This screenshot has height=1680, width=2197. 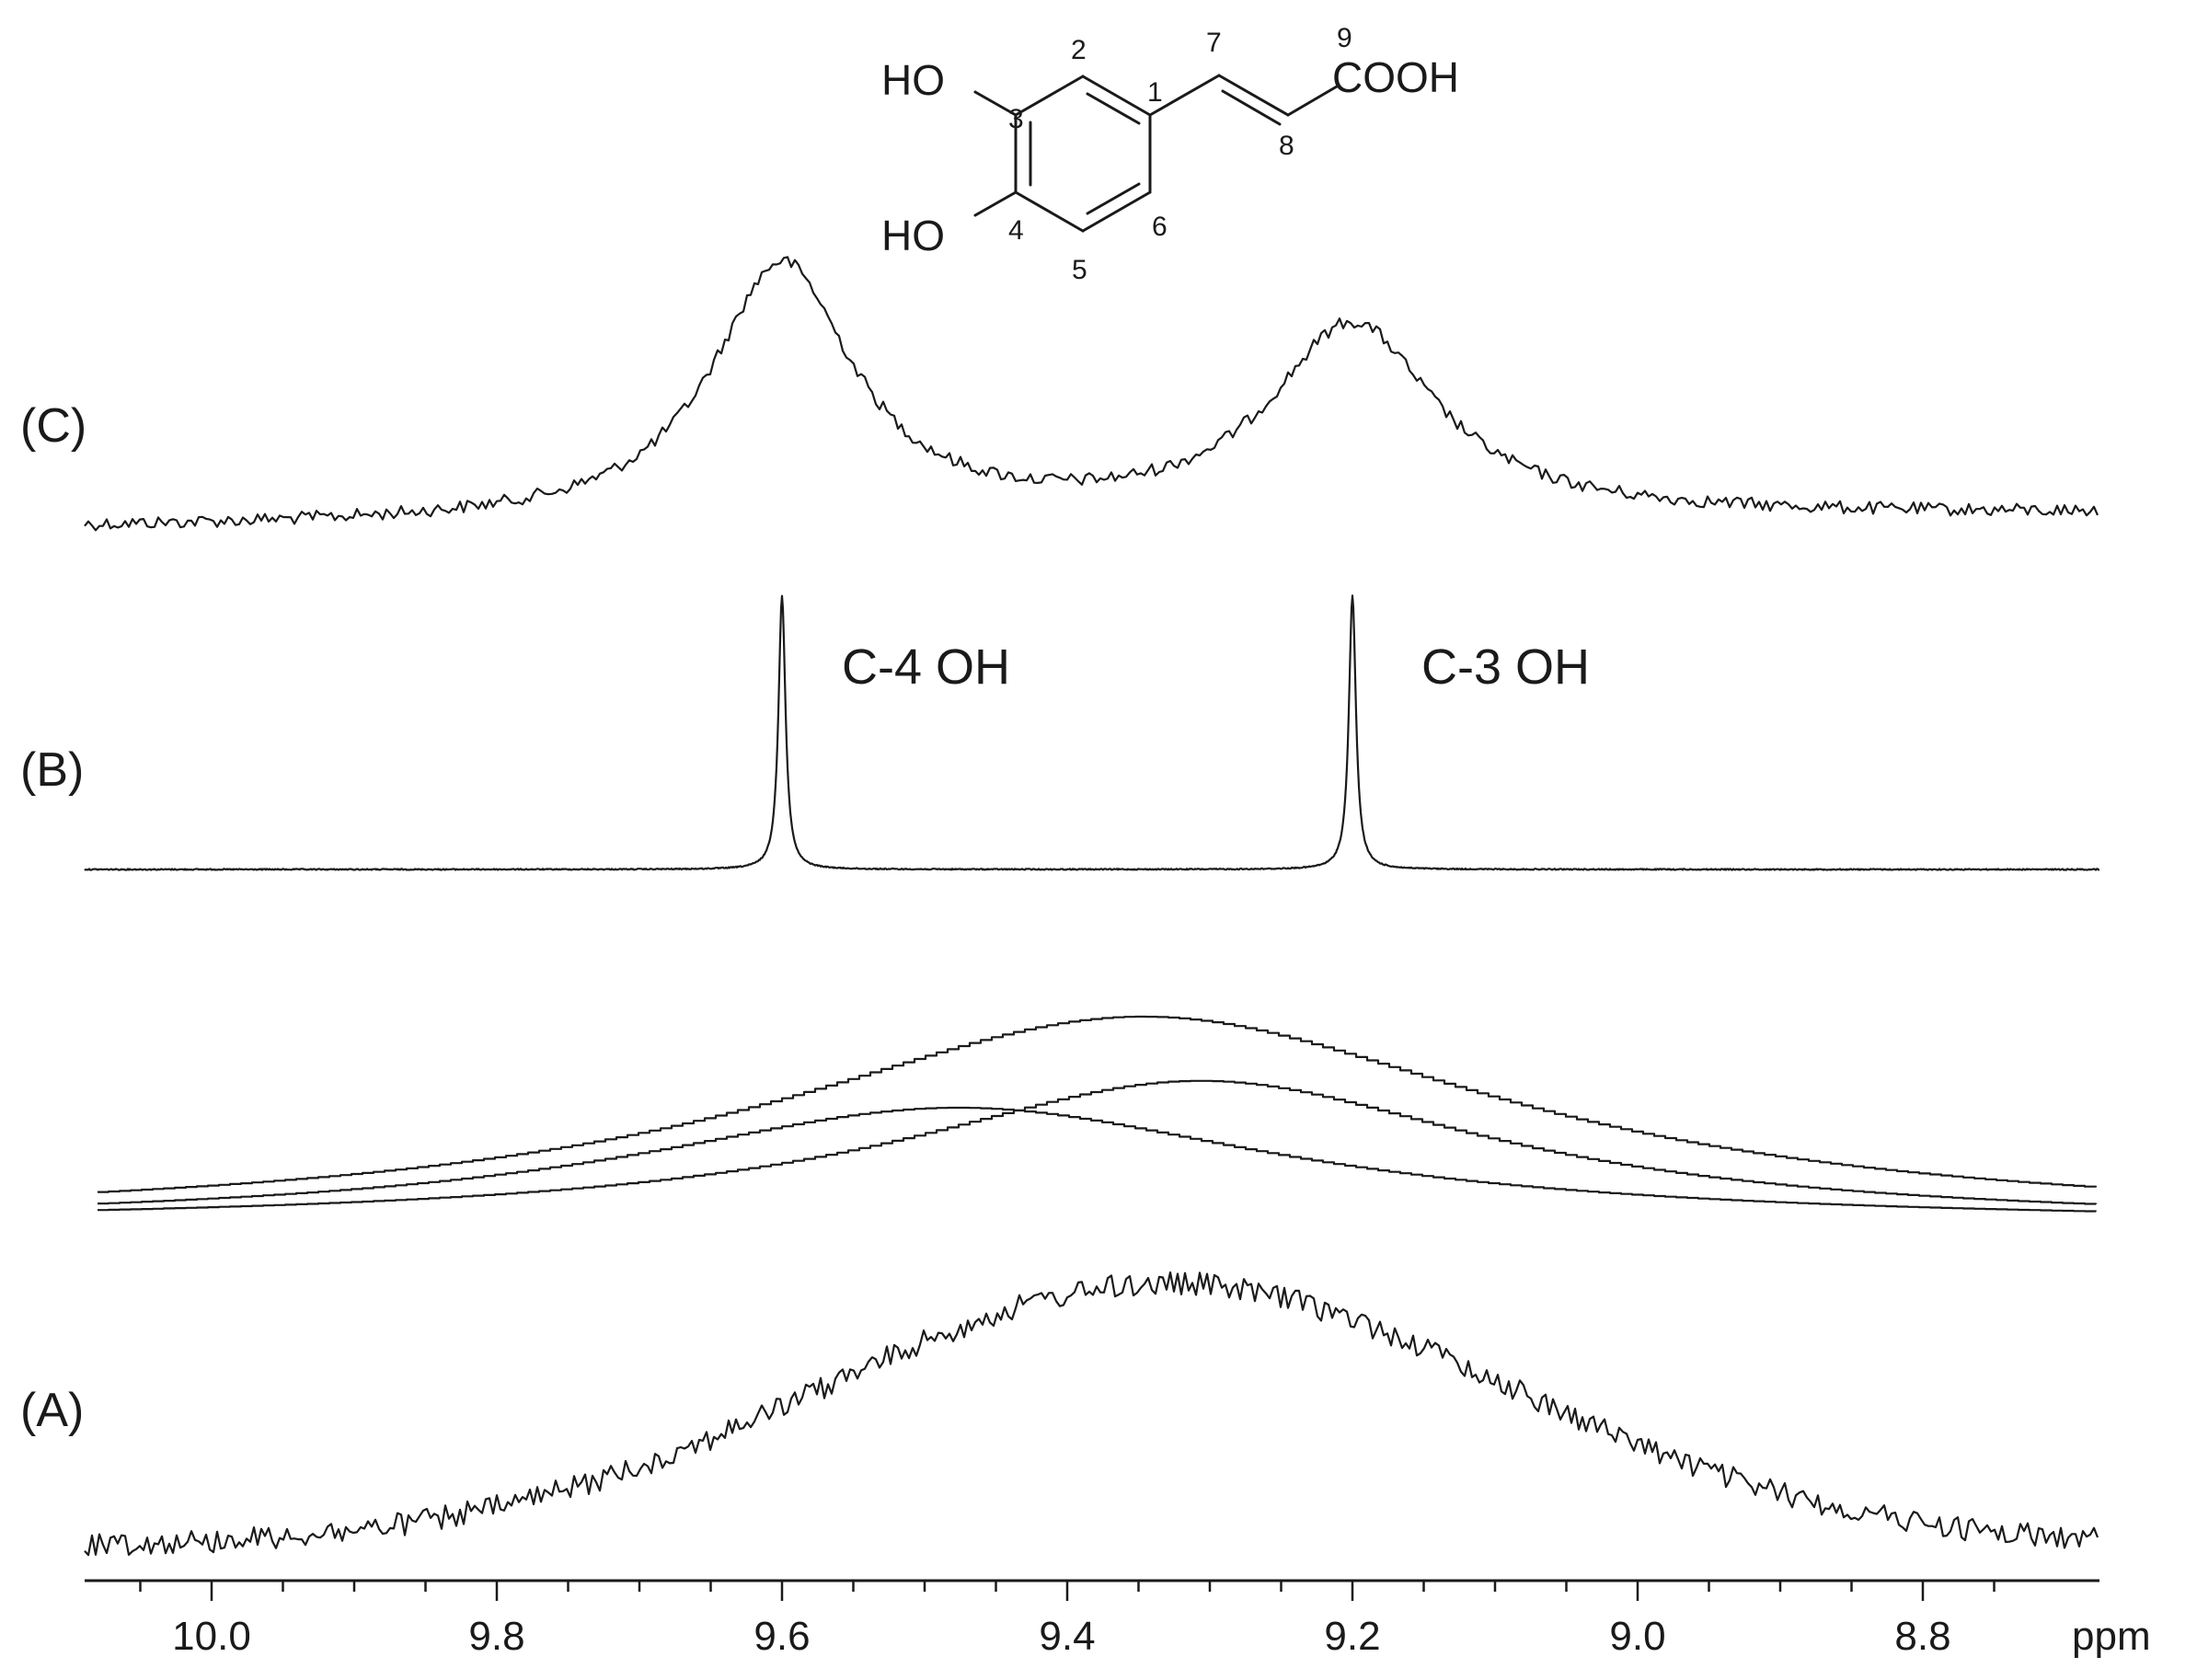 I want to click on atom-number-7: 7, so click(x=1214, y=43).